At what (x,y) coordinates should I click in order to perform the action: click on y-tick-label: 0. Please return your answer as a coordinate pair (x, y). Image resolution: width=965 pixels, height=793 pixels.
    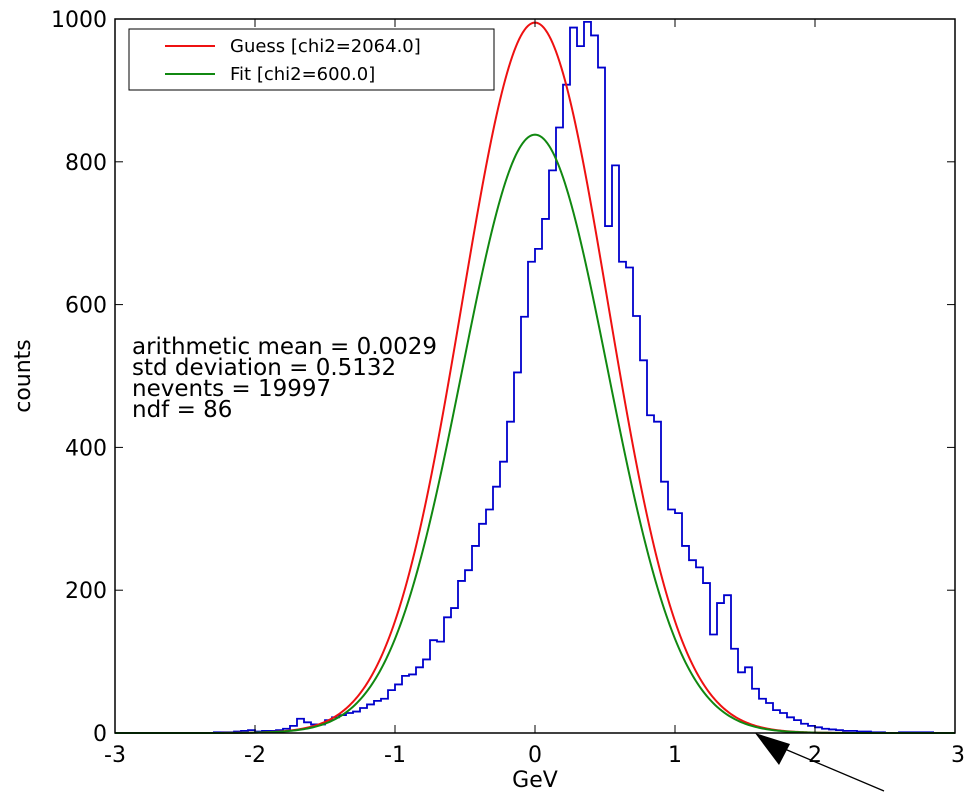
    Looking at the image, I should click on (100, 734).